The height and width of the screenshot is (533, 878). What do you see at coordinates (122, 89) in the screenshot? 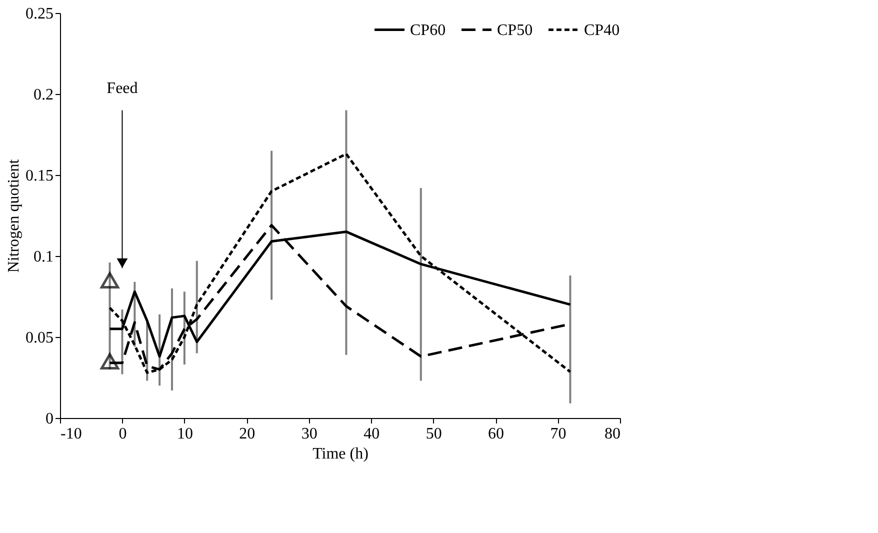
I see `annotation: Feed` at bounding box center [122, 89].